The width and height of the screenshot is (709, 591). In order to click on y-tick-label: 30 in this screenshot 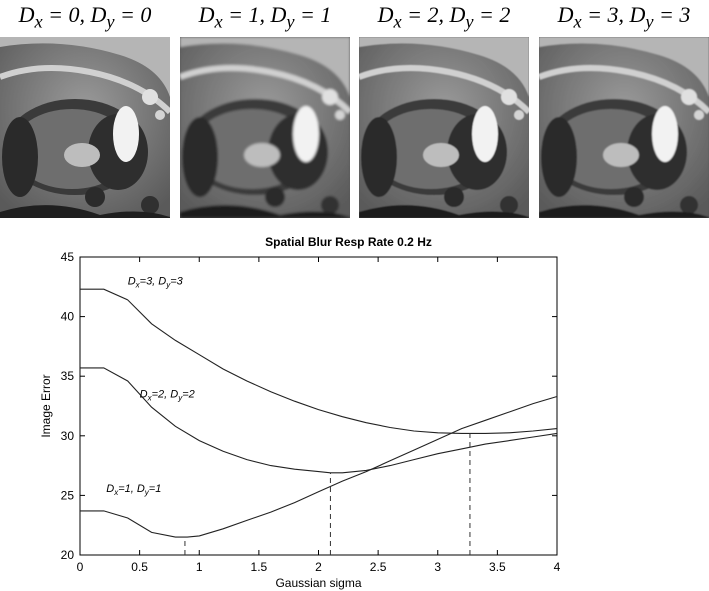, I will do `click(68, 436)`.